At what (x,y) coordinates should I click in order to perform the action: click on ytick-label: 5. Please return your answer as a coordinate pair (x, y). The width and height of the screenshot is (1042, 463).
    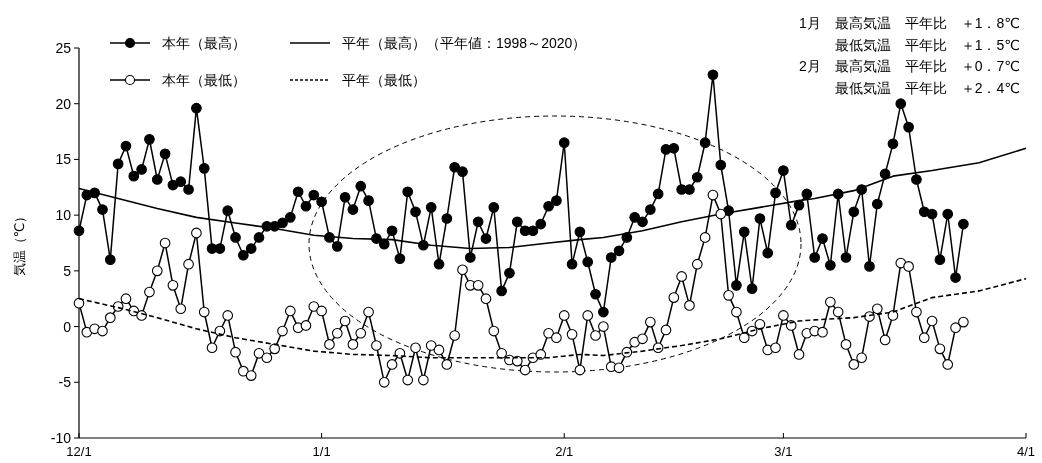
    Looking at the image, I should click on (67, 270).